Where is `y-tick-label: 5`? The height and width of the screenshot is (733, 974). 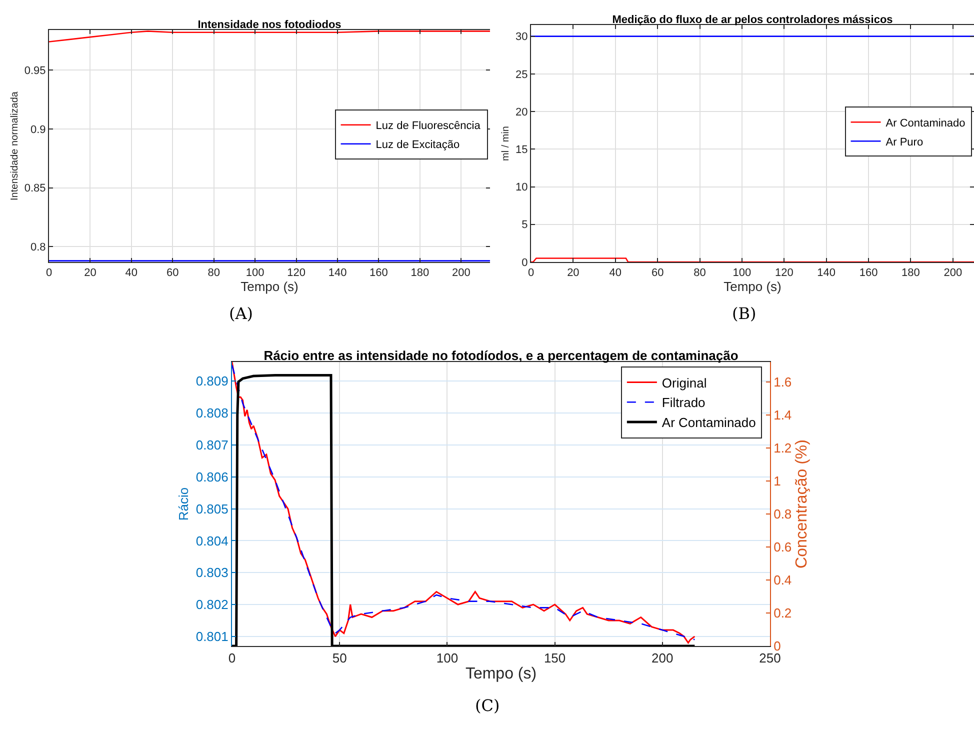 y-tick-label: 5 is located at coordinates (525, 225).